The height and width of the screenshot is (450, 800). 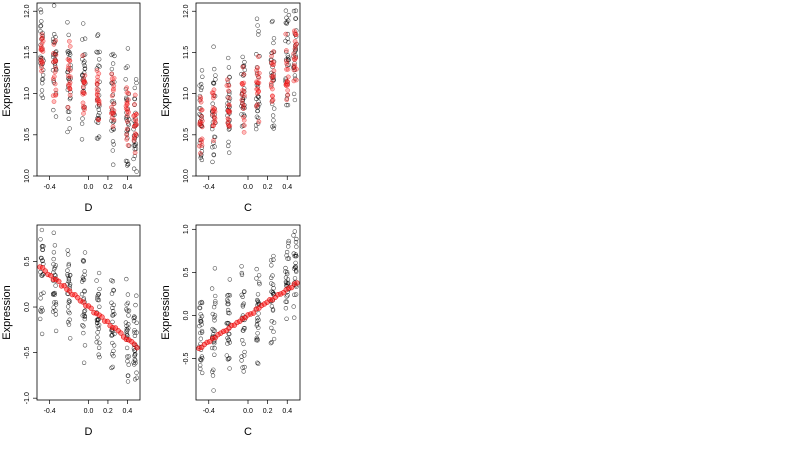 I want to click on x-tick-label: 0.2, so click(x=108, y=411).